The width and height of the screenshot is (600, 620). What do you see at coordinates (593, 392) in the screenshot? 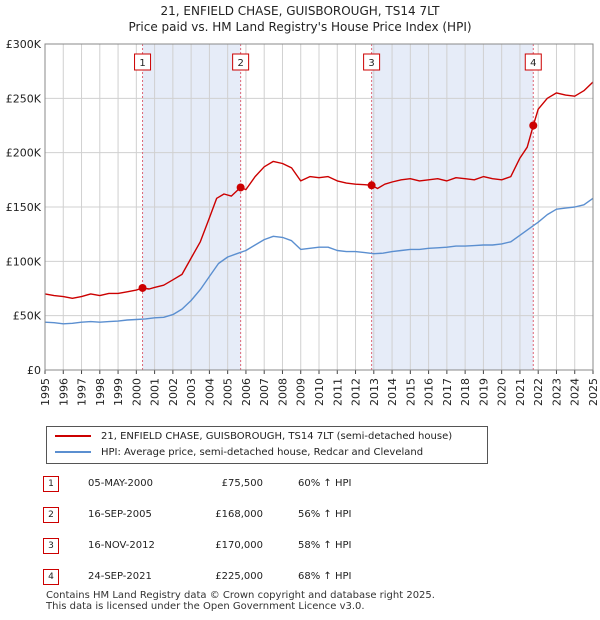
I see `x-tick-label: 2025` at bounding box center [593, 392].